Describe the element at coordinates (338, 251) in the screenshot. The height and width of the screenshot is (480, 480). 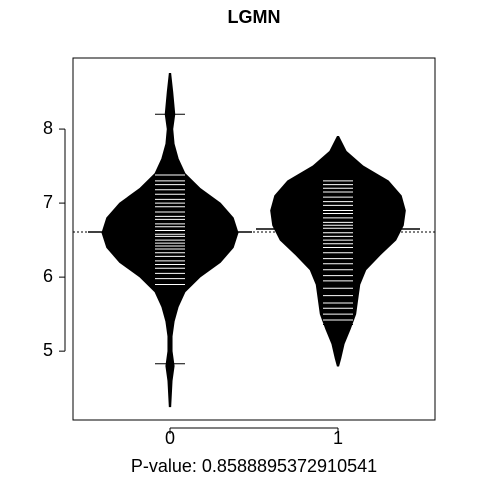
I see `bean` at that location.